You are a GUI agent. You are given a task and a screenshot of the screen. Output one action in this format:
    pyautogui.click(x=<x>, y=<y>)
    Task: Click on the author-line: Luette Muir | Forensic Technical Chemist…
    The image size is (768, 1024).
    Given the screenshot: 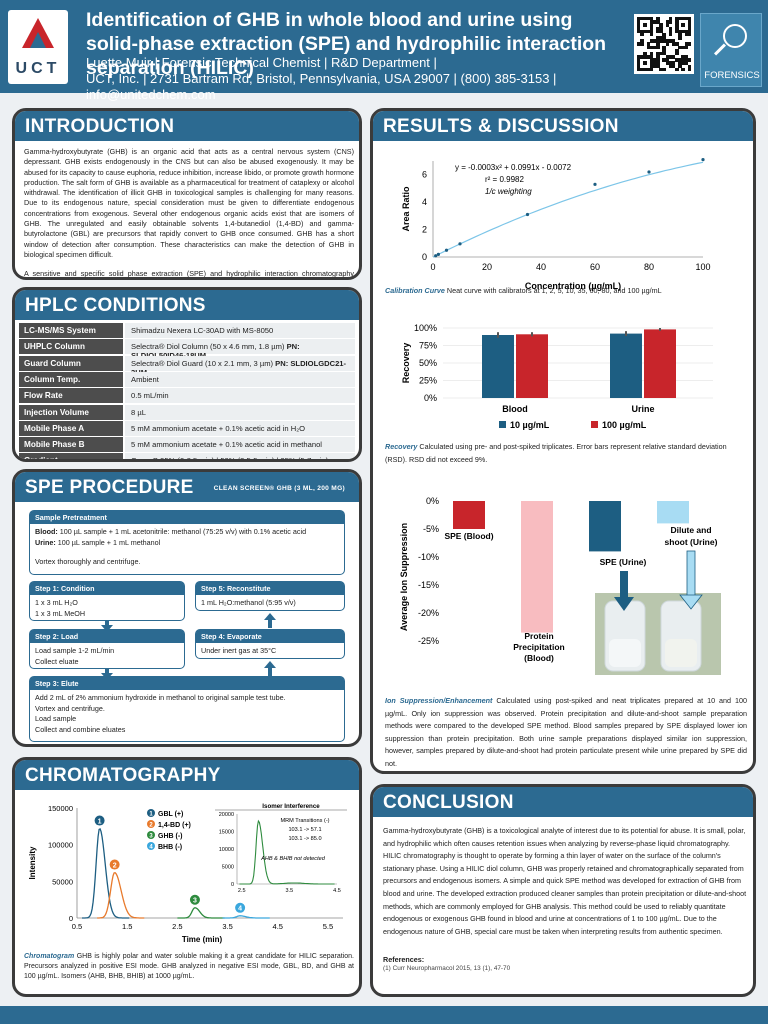 What is the action you would take?
    pyautogui.click(x=261, y=62)
    